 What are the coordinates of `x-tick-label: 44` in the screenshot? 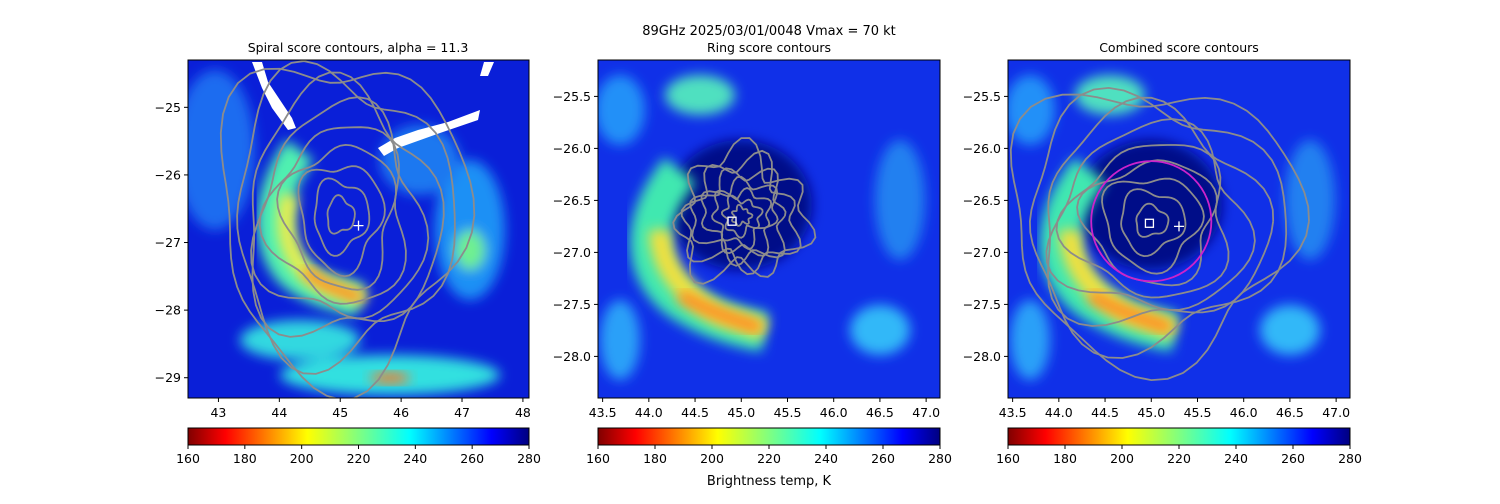 It's located at (279, 412).